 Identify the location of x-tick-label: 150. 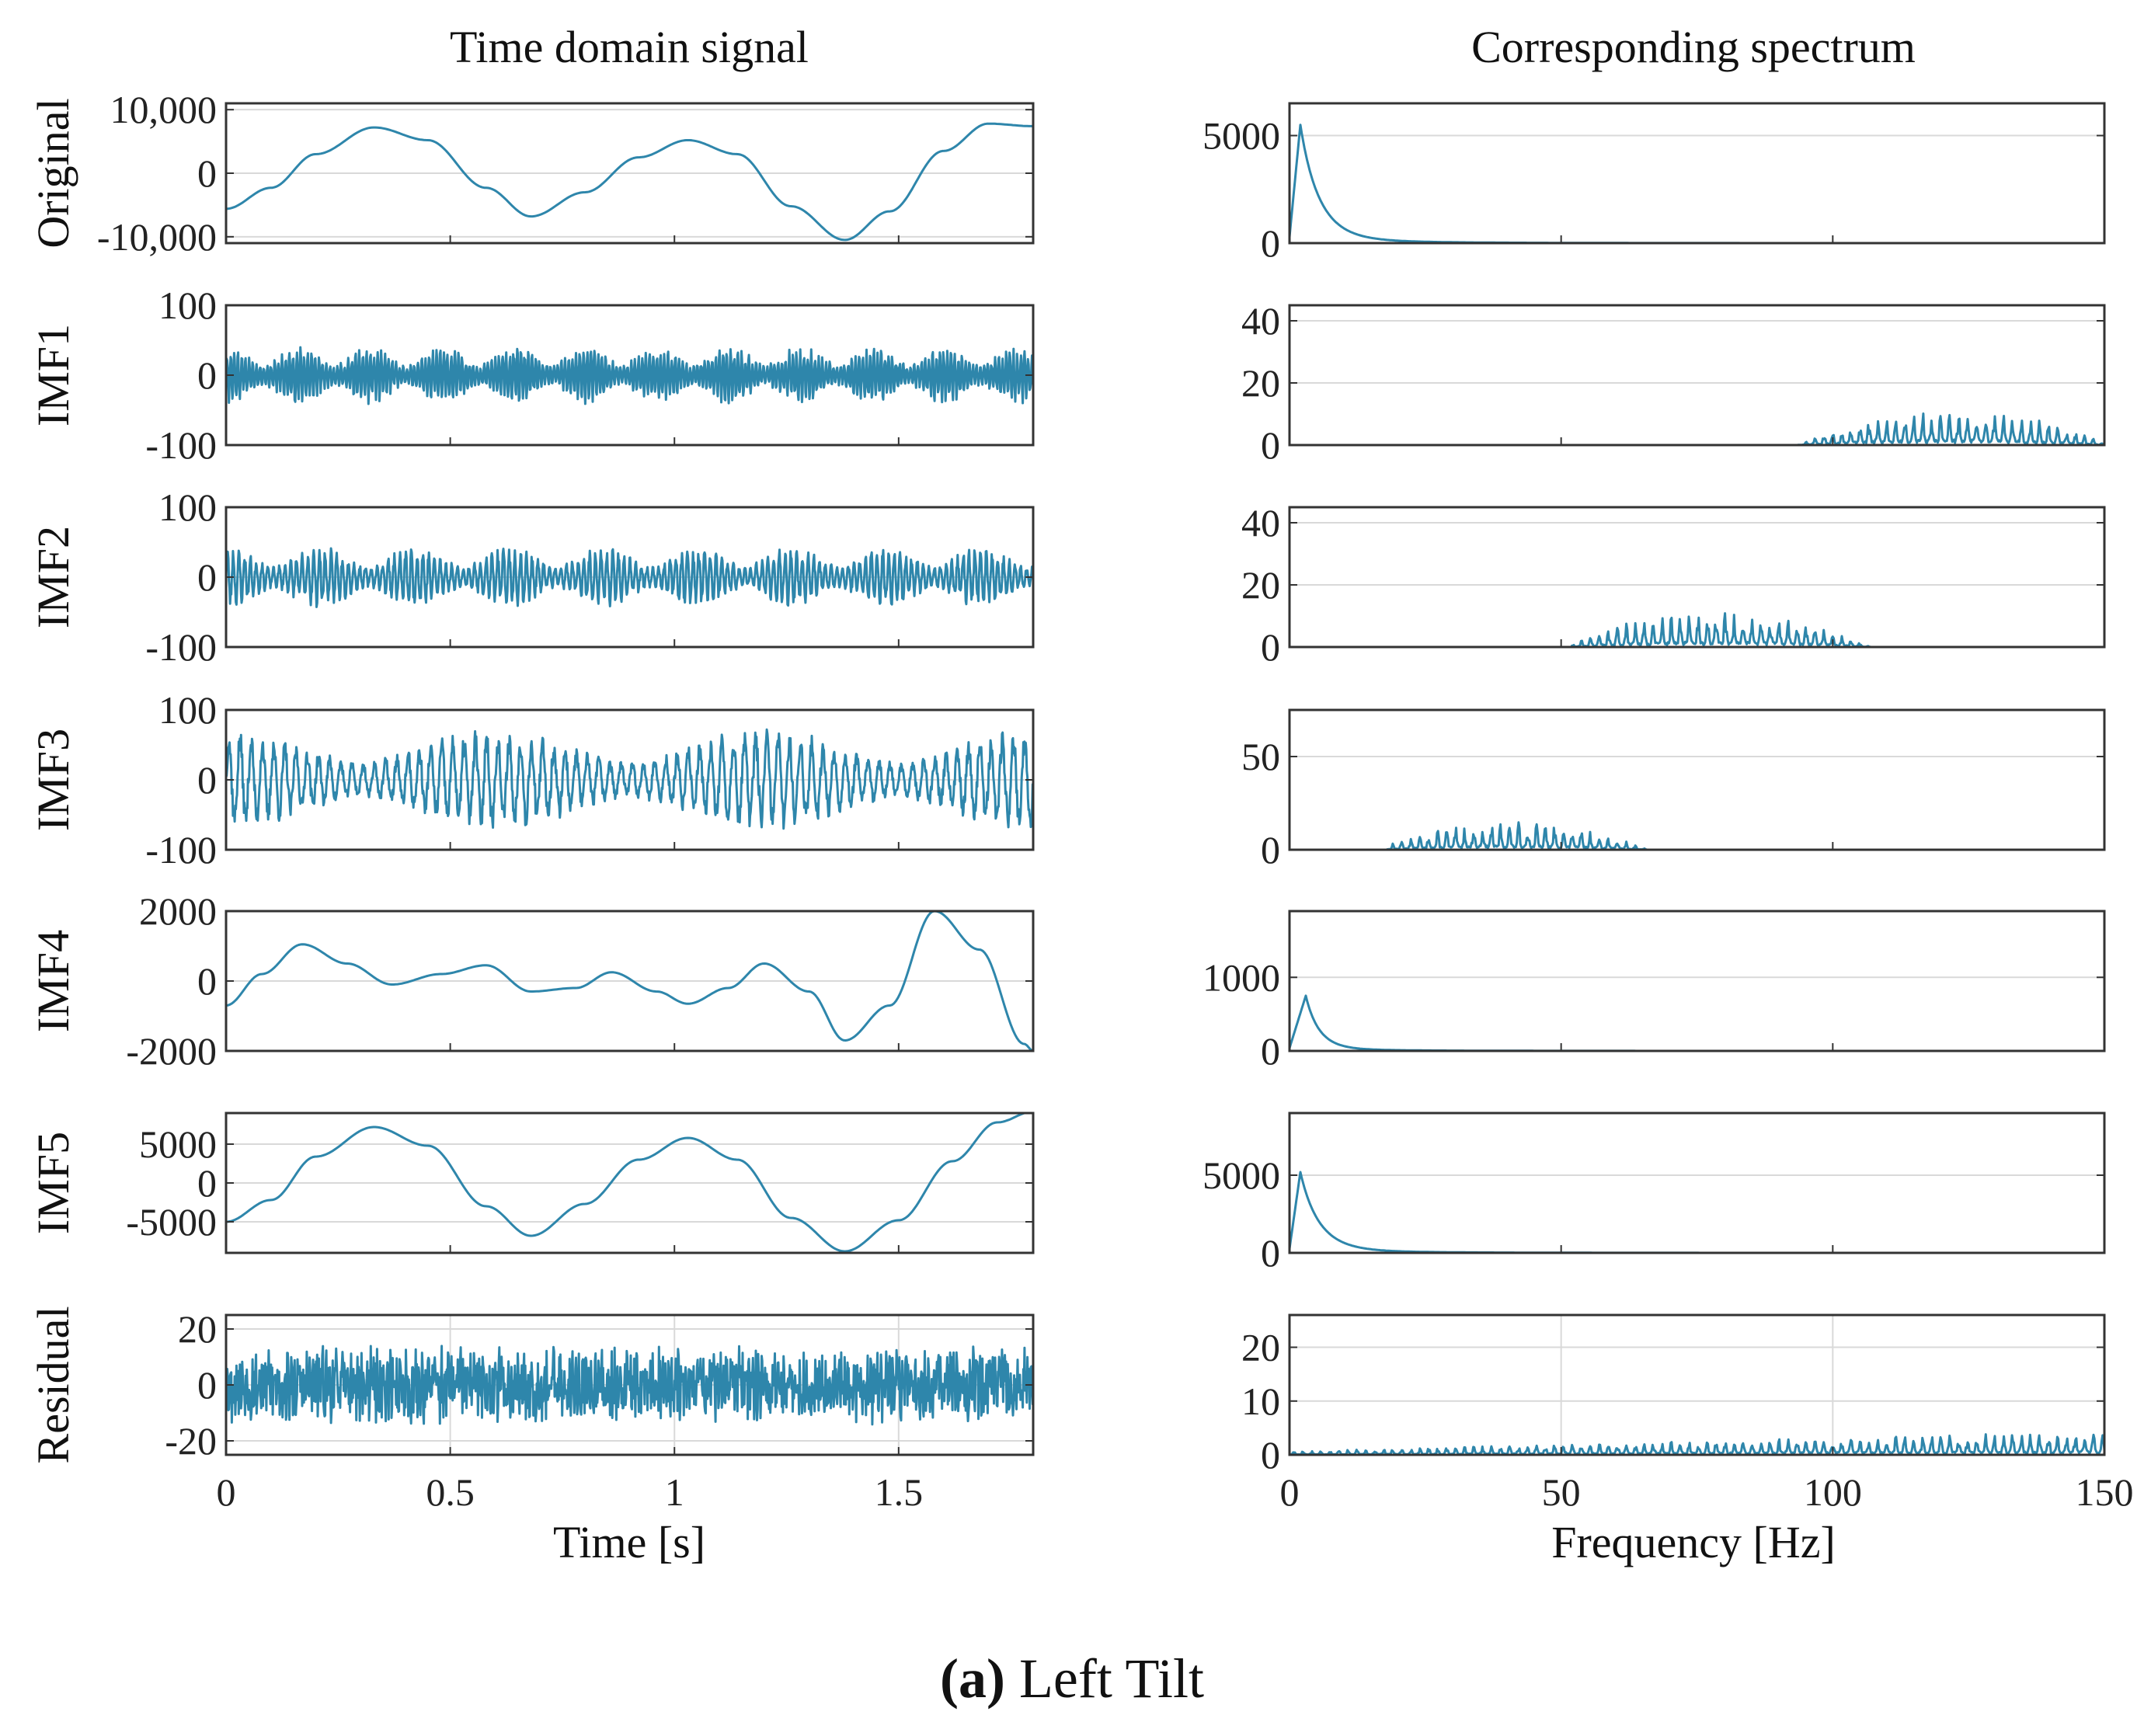
(2105, 1492).